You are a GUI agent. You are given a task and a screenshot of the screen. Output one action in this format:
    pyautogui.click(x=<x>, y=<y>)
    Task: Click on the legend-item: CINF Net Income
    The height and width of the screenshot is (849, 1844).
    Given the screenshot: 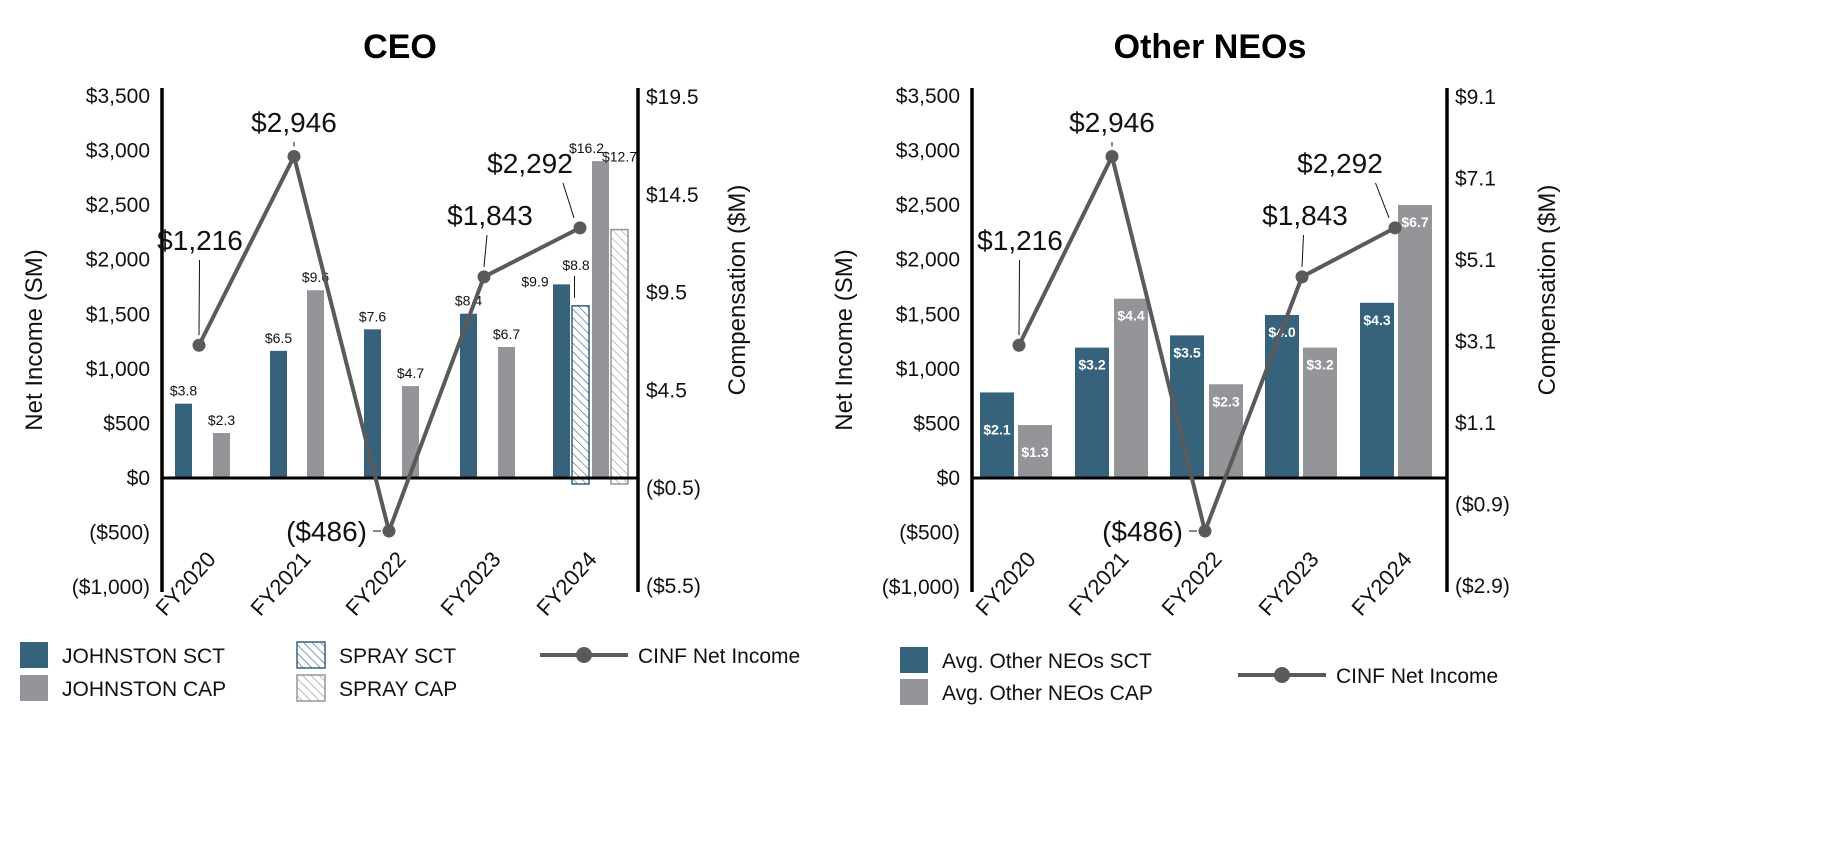 What is the action you would take?
    pyautogui.click(x=670, y=656)
    